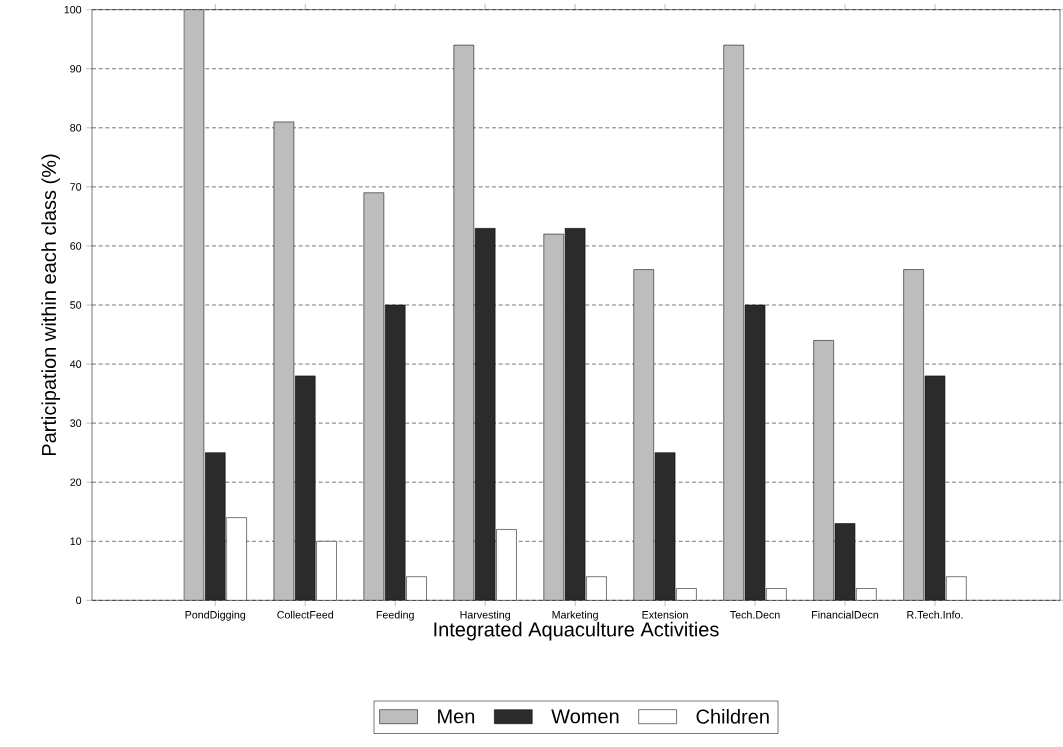 This screenshot has height=747, width=1063. I want to click on x-tick-label: FinancialDecn, so click(845, 614).